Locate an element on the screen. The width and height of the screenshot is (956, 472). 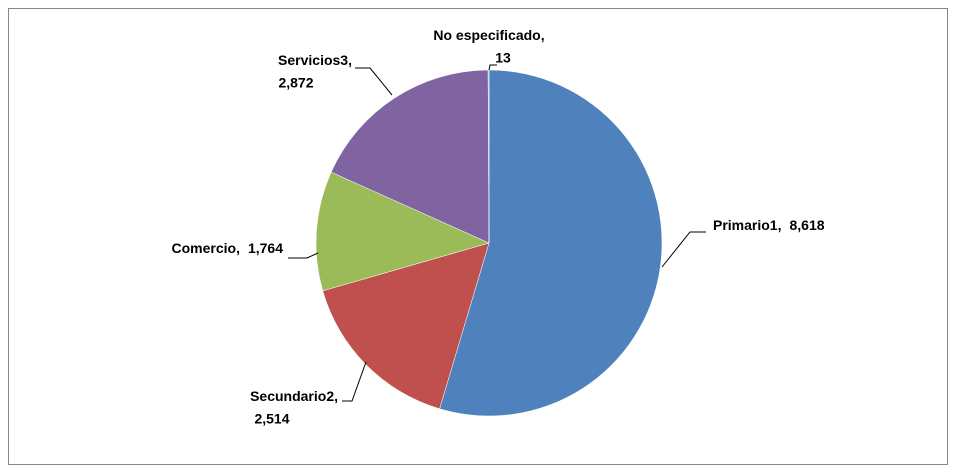
data-label: No especificado, is located at coordinates (488, 35).